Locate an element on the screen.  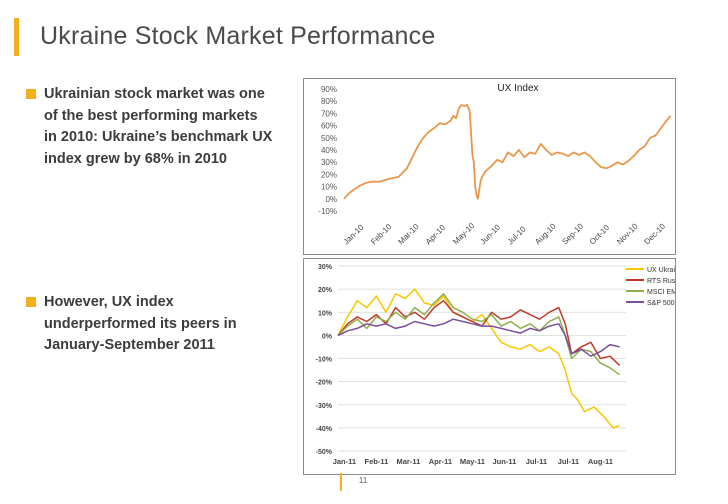
x-tick-label: Feb-10 is located at coordinates (381, 234).